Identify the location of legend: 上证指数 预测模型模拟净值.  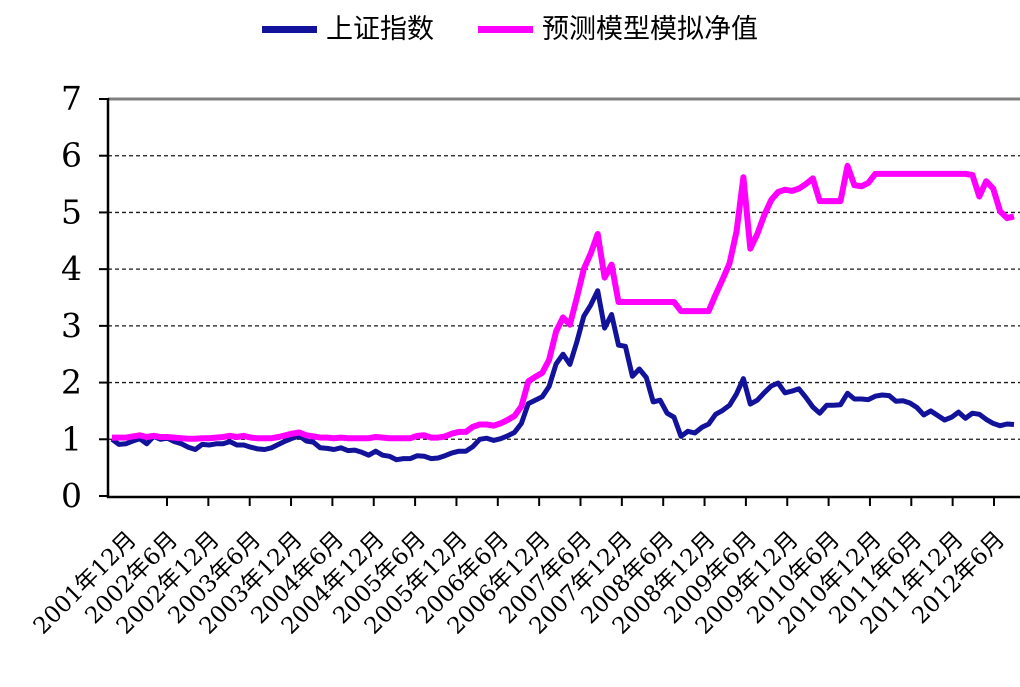
(510, 29).